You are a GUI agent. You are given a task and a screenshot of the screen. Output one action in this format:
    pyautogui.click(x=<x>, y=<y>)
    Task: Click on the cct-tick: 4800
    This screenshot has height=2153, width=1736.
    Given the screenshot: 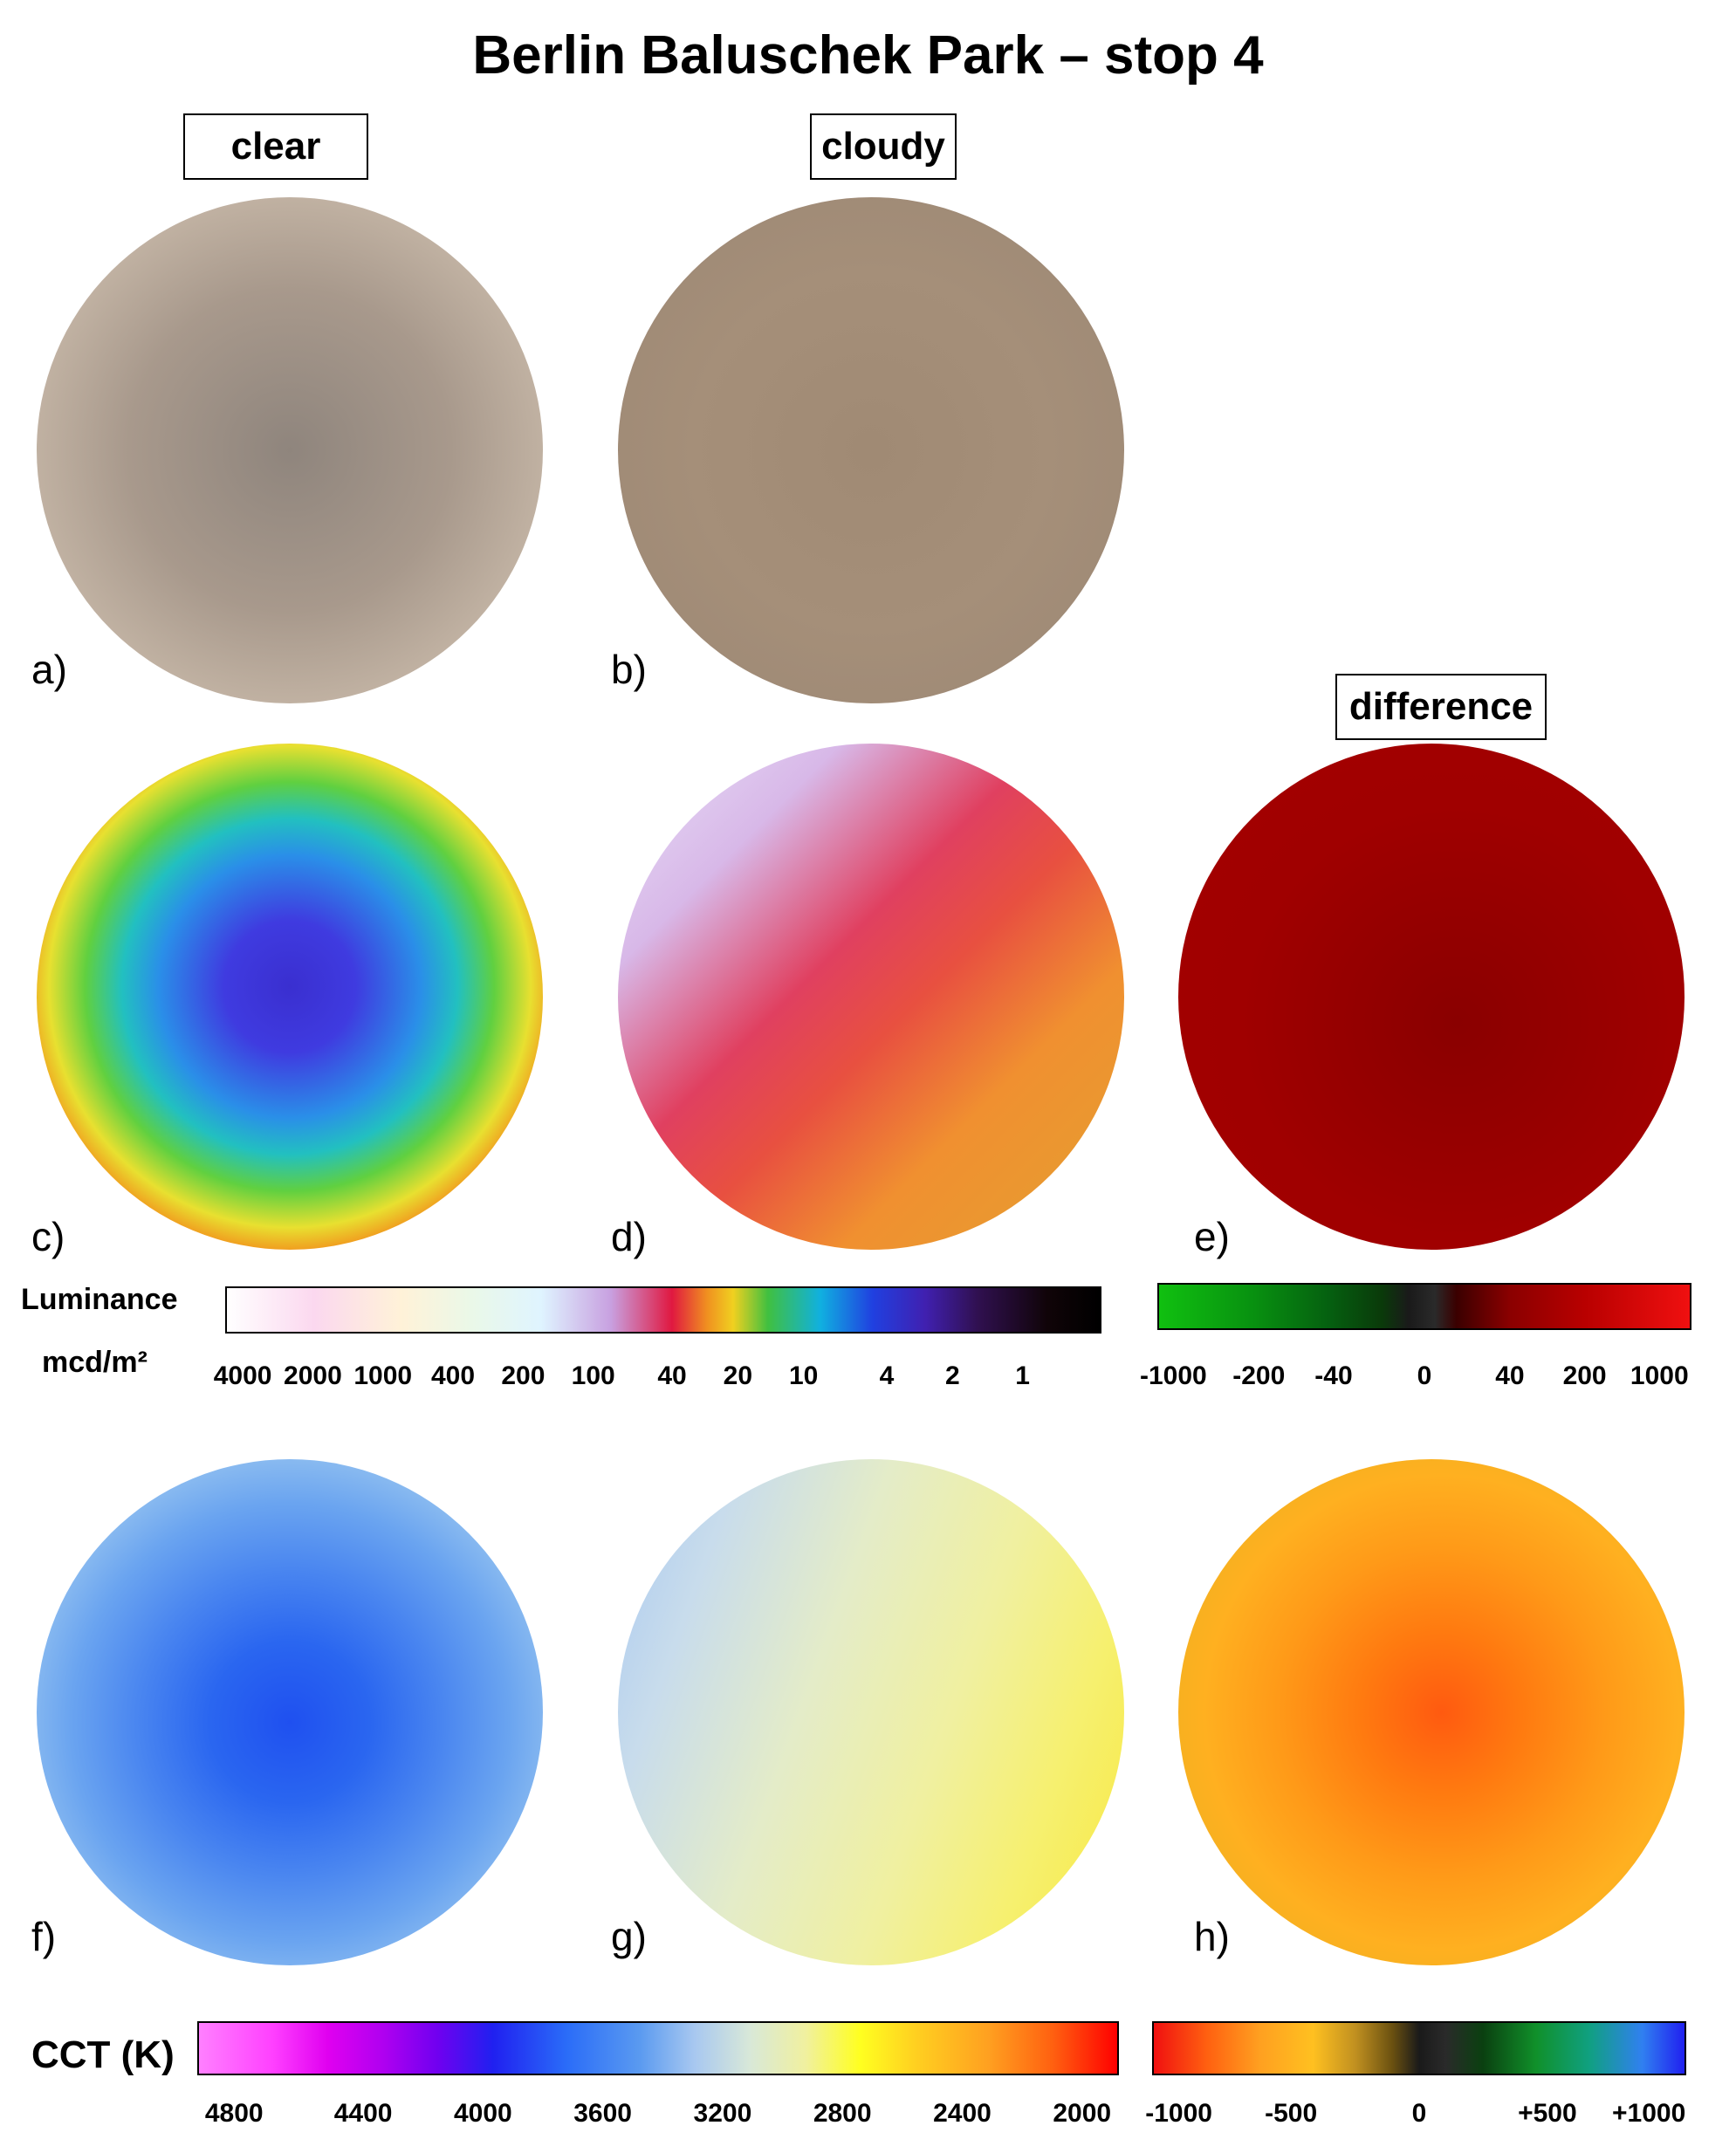 What is the action you would take?
    pyautogui.click(x=234, y=2113)
    